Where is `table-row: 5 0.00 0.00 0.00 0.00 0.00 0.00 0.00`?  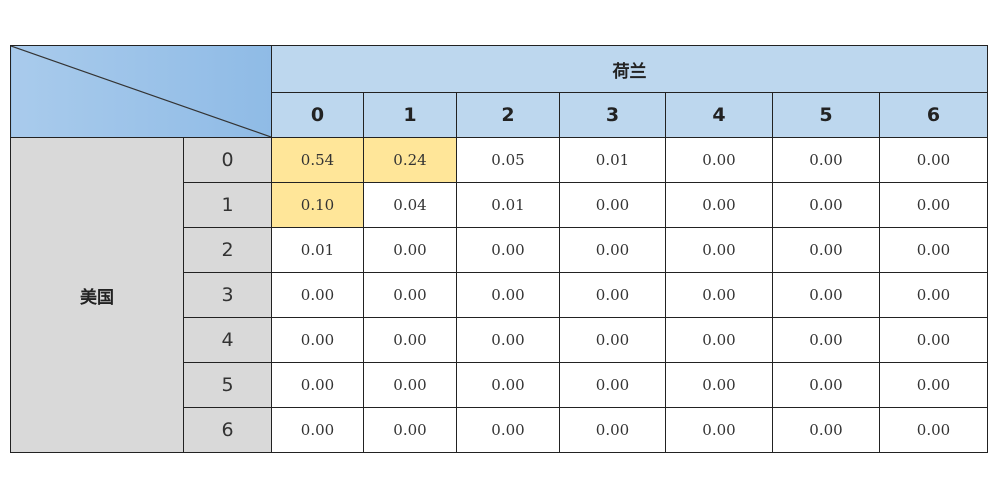 table-row: 5 0.00 0.00 0.00 0.00 0.00 0.00 0.00 is located at coordinates (499, 385).